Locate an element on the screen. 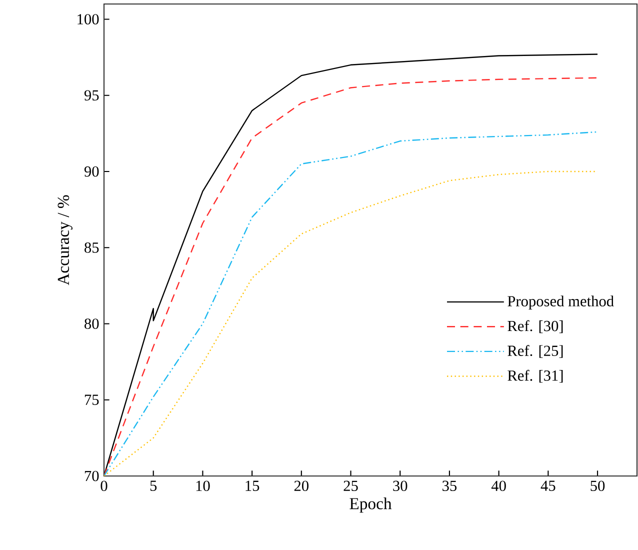  x-axis-title: Epoch is located at coordinates (371, 505).